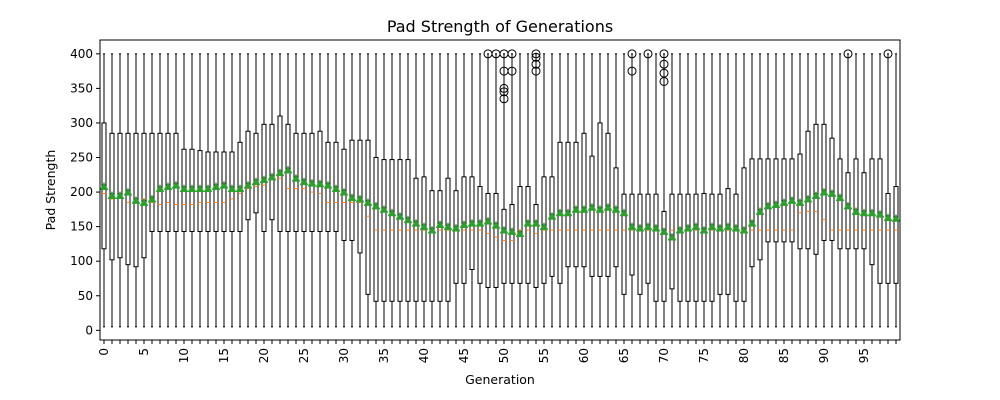  What do you see at coordinates (500, 26) in the screenshot?
I see `chart-title: Pad Strength of Generations` at bounding box center [500, 26].